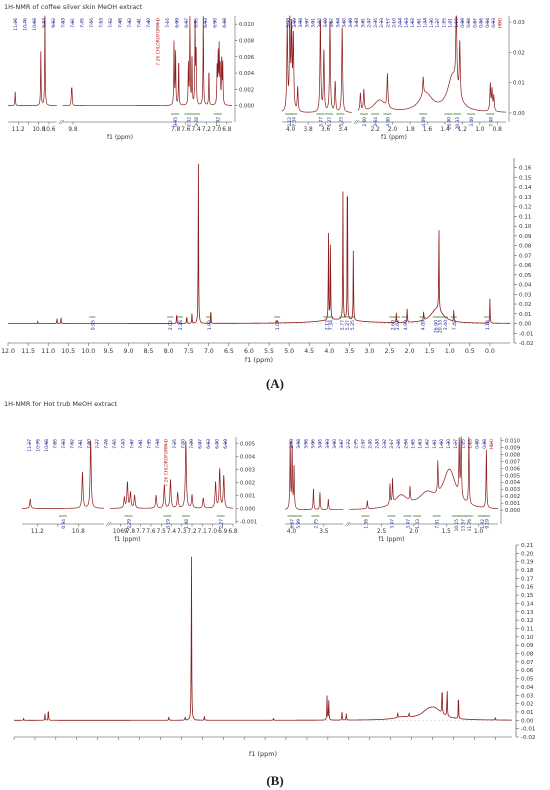 The image size is (550, 790). What do you see at coordinates (349, 351) in the screenshot?
I see `panel-a-x-tick-label: 3.5` at bounding box center [349, 351].